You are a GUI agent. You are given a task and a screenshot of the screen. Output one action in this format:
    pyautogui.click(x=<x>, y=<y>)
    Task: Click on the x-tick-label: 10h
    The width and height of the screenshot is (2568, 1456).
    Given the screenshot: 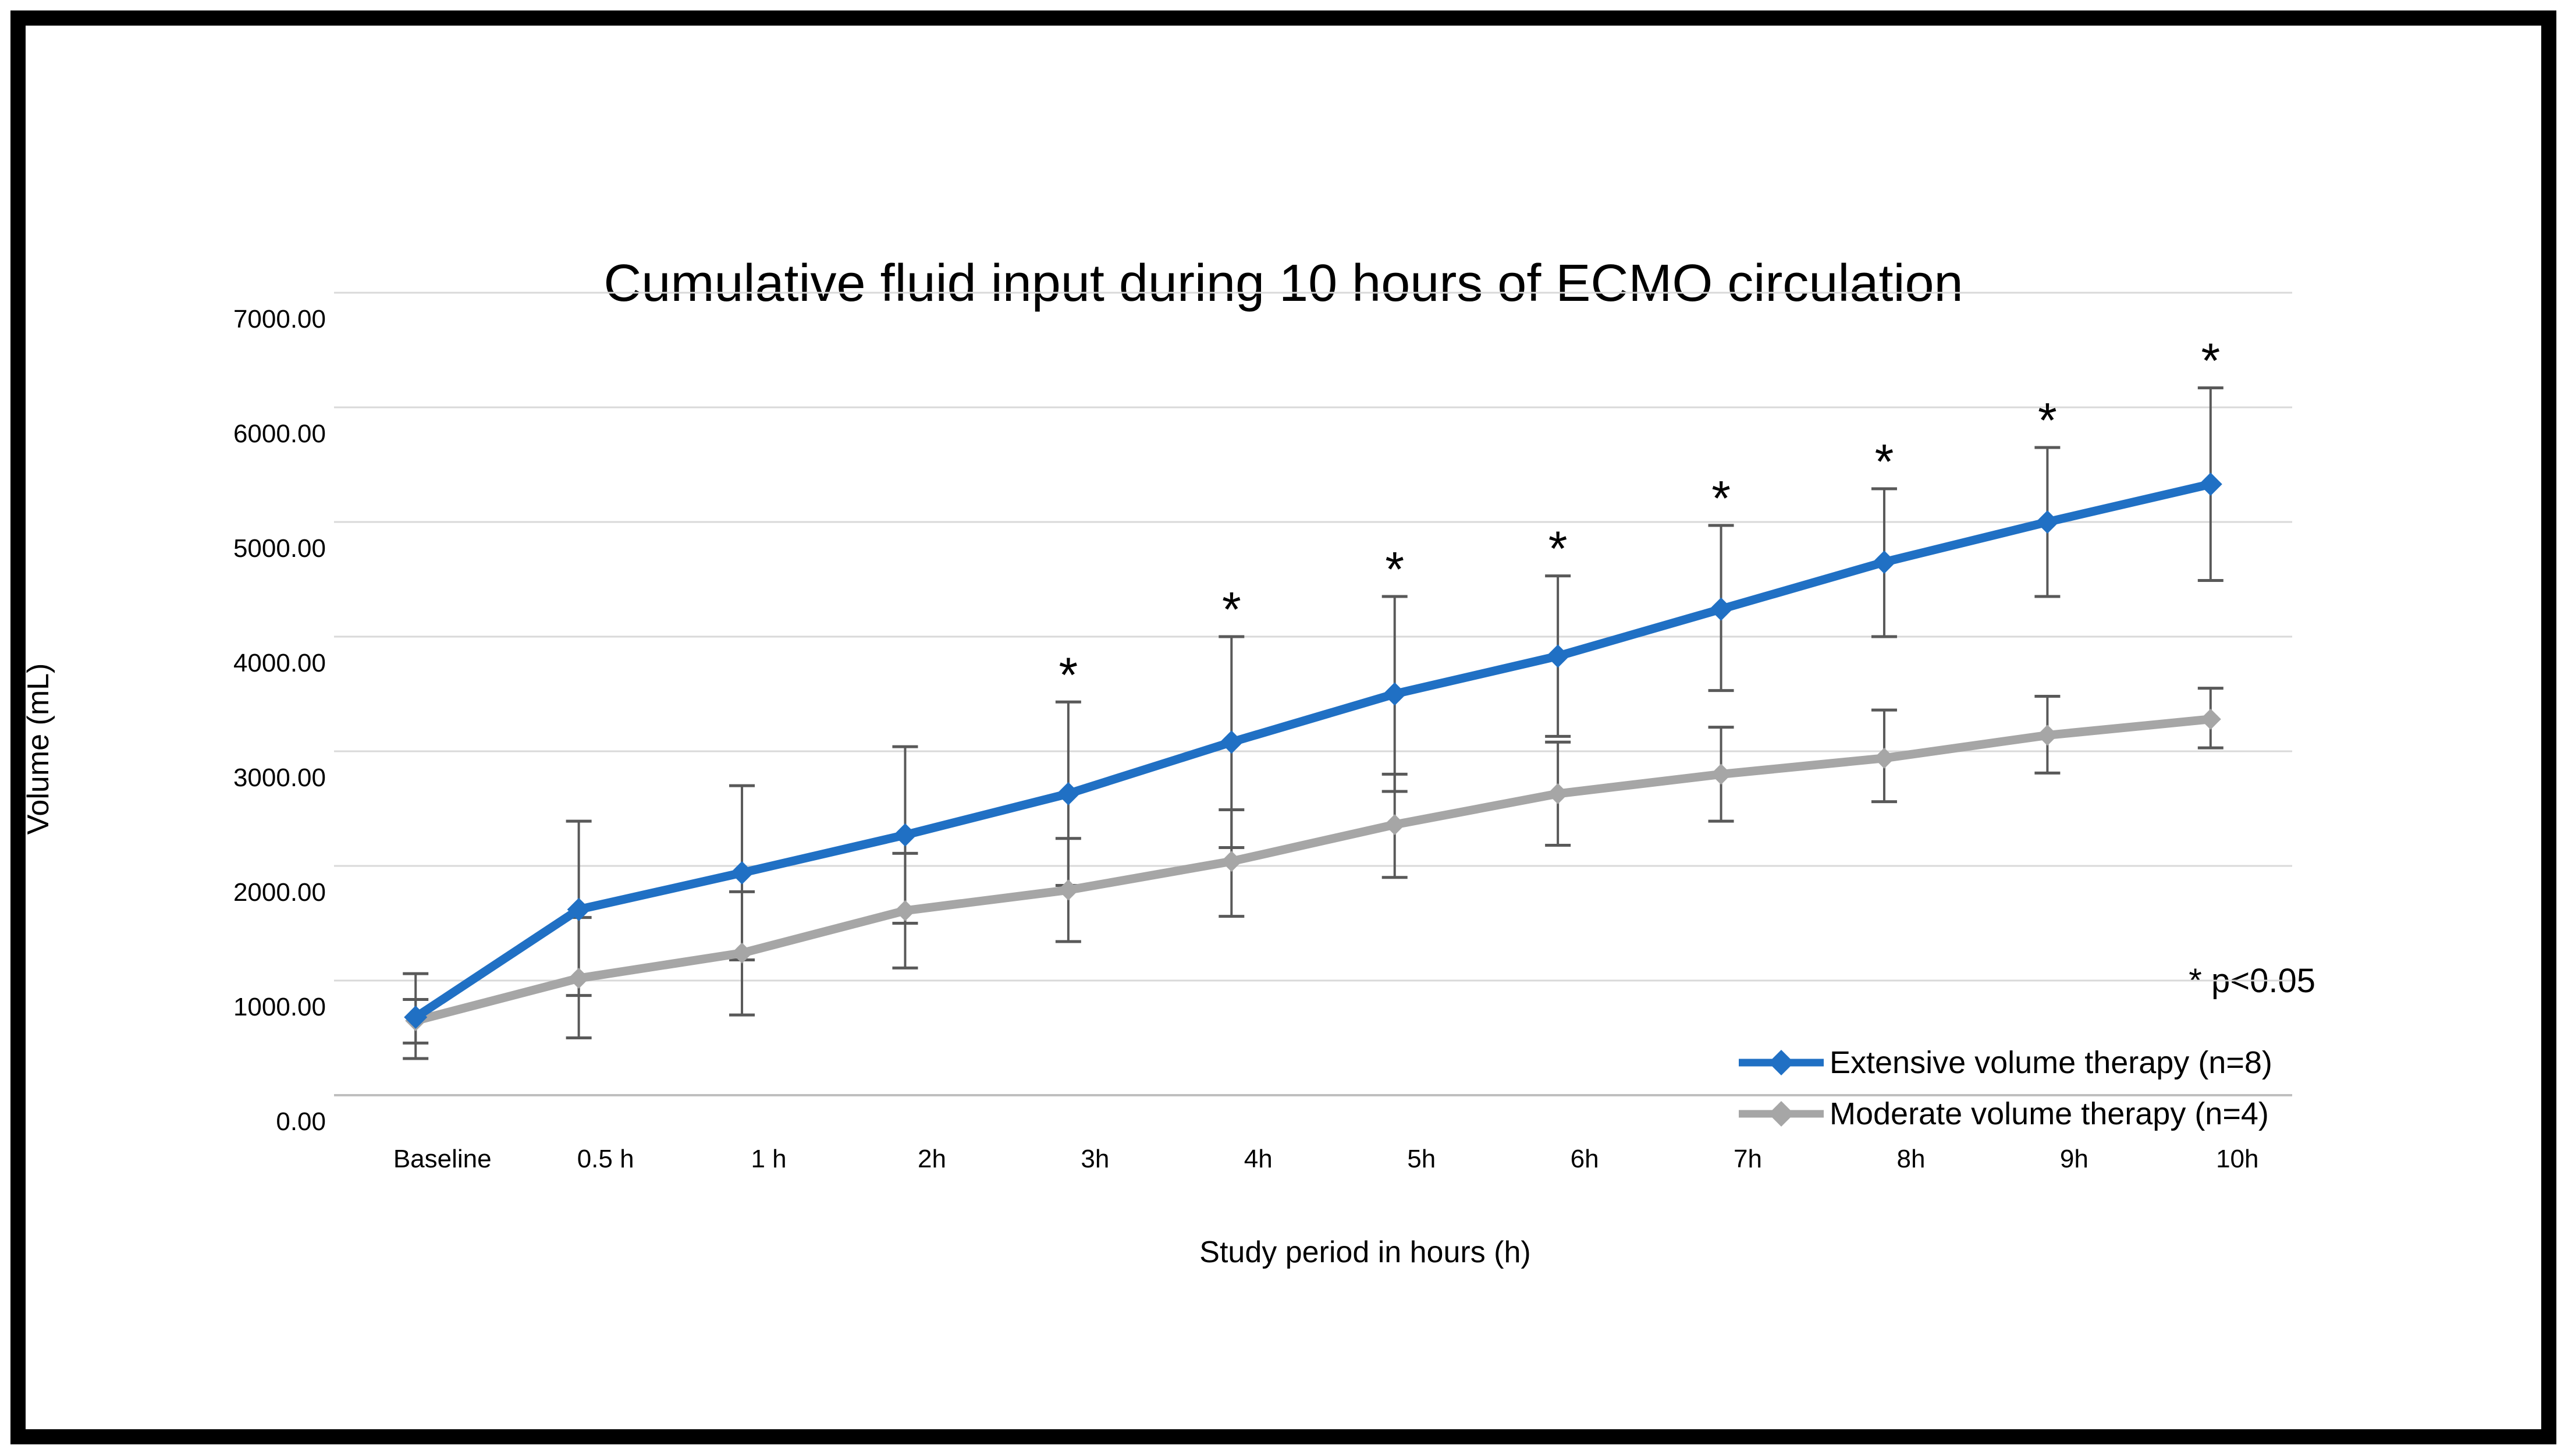 What is the action you would take?
    pyautogui.click(x=2237, y=1159)
    